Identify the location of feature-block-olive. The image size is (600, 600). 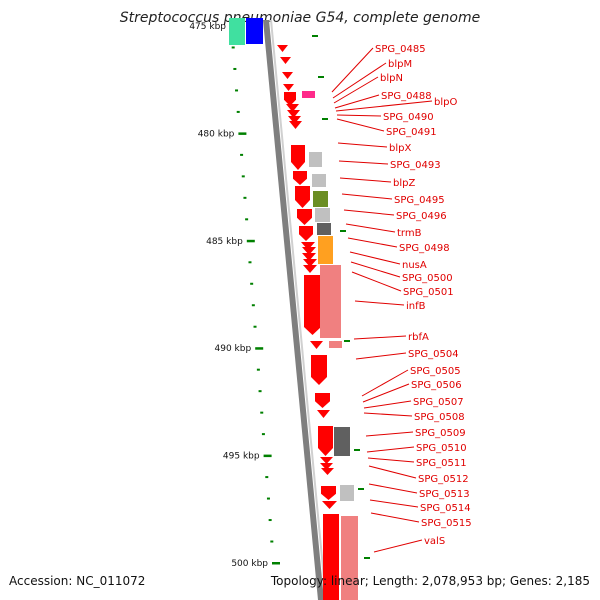
(320, 199).